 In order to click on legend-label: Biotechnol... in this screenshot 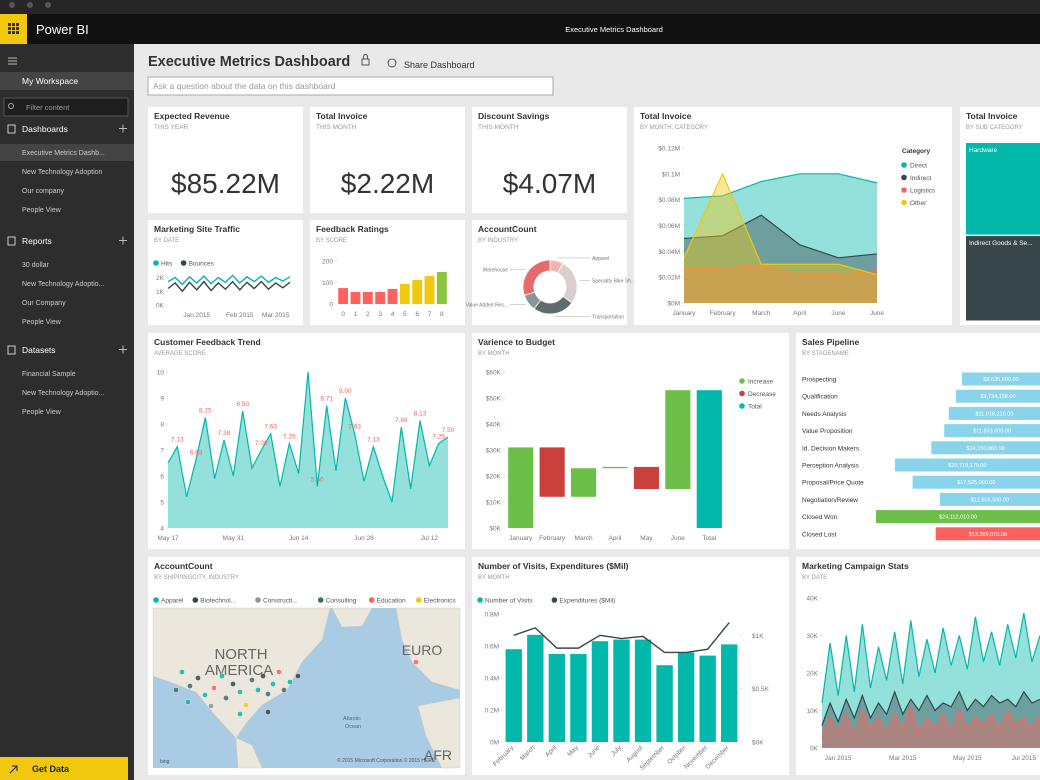, I will do `click(218, 600)`.